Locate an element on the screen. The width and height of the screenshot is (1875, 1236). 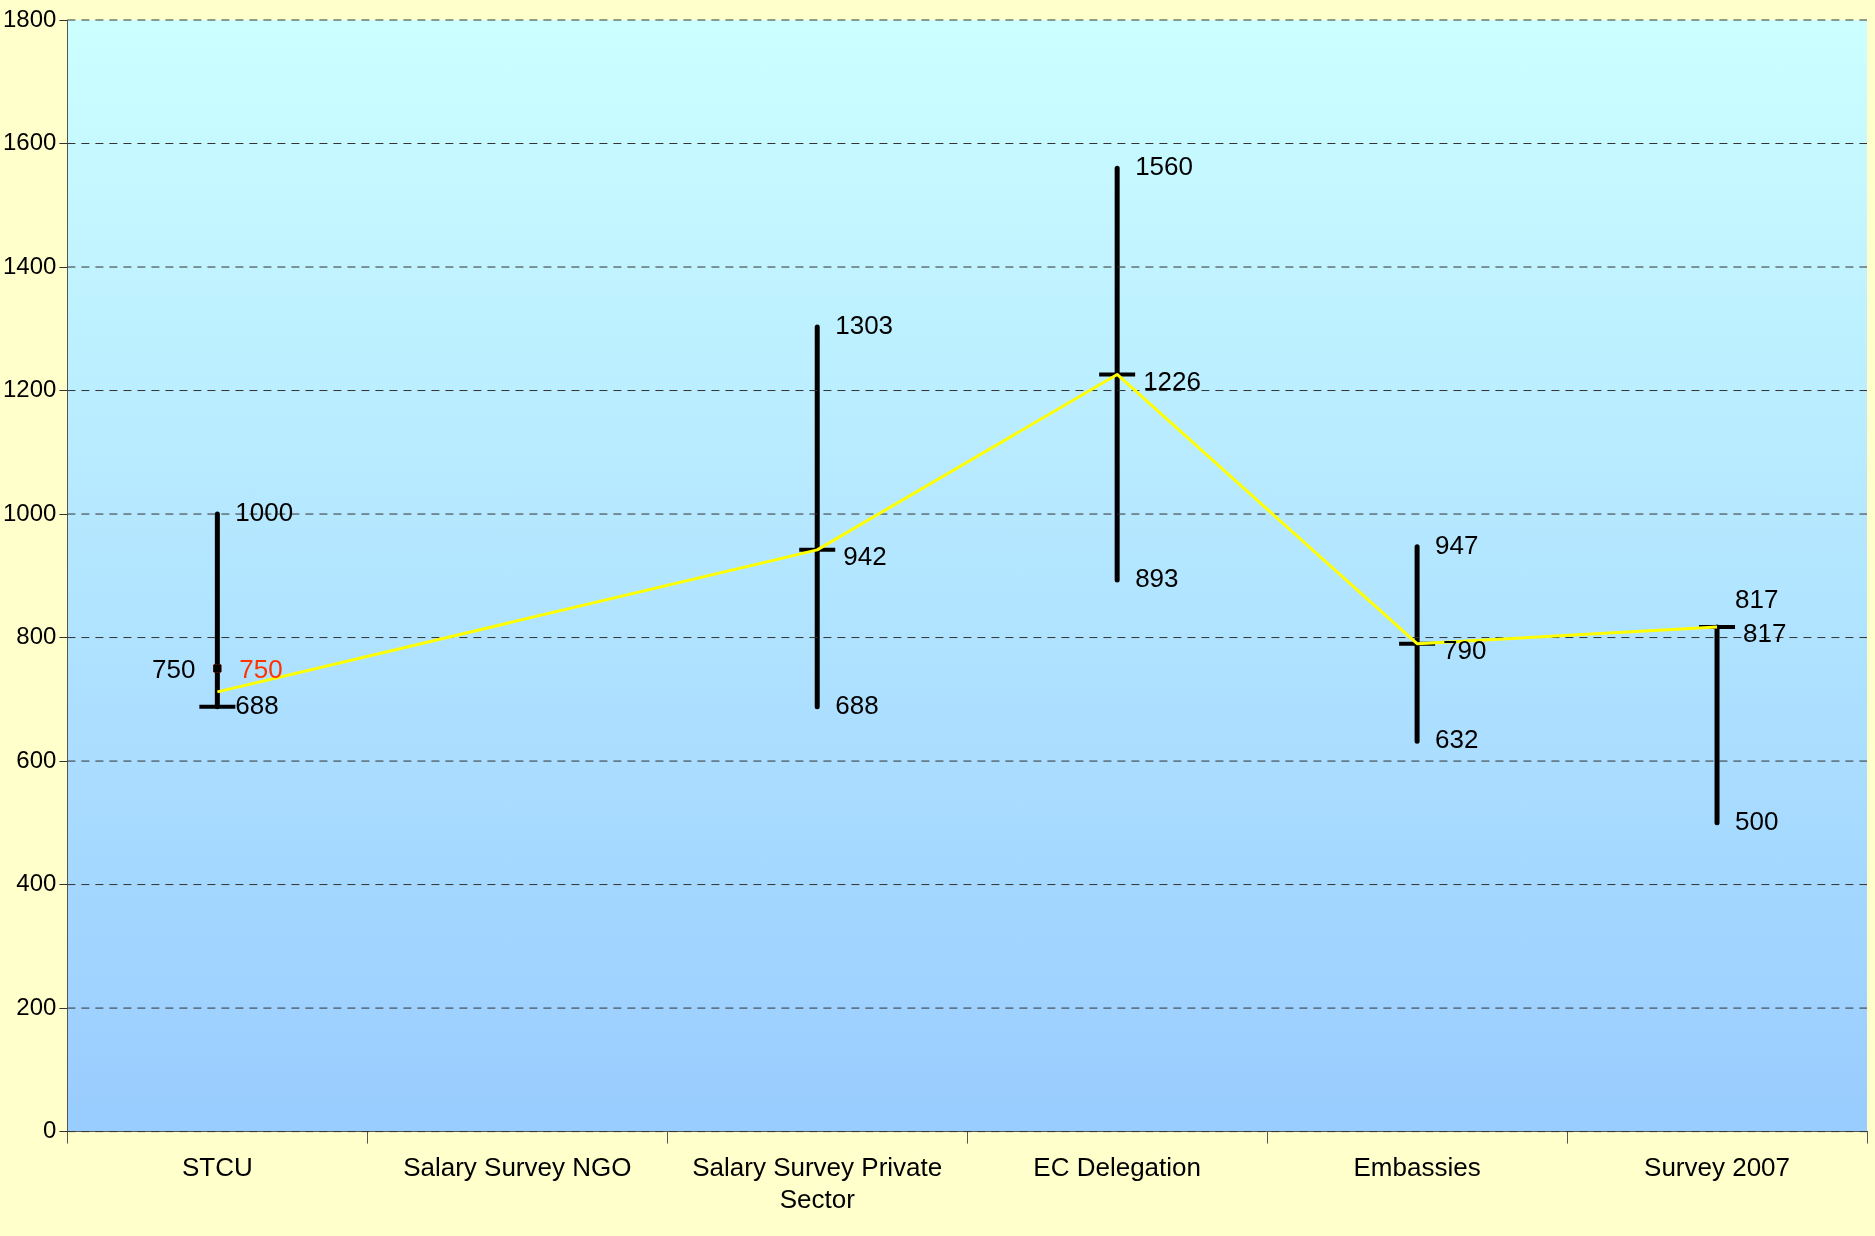
x-tick-label: STCU is located at coordinates (217, 1167).